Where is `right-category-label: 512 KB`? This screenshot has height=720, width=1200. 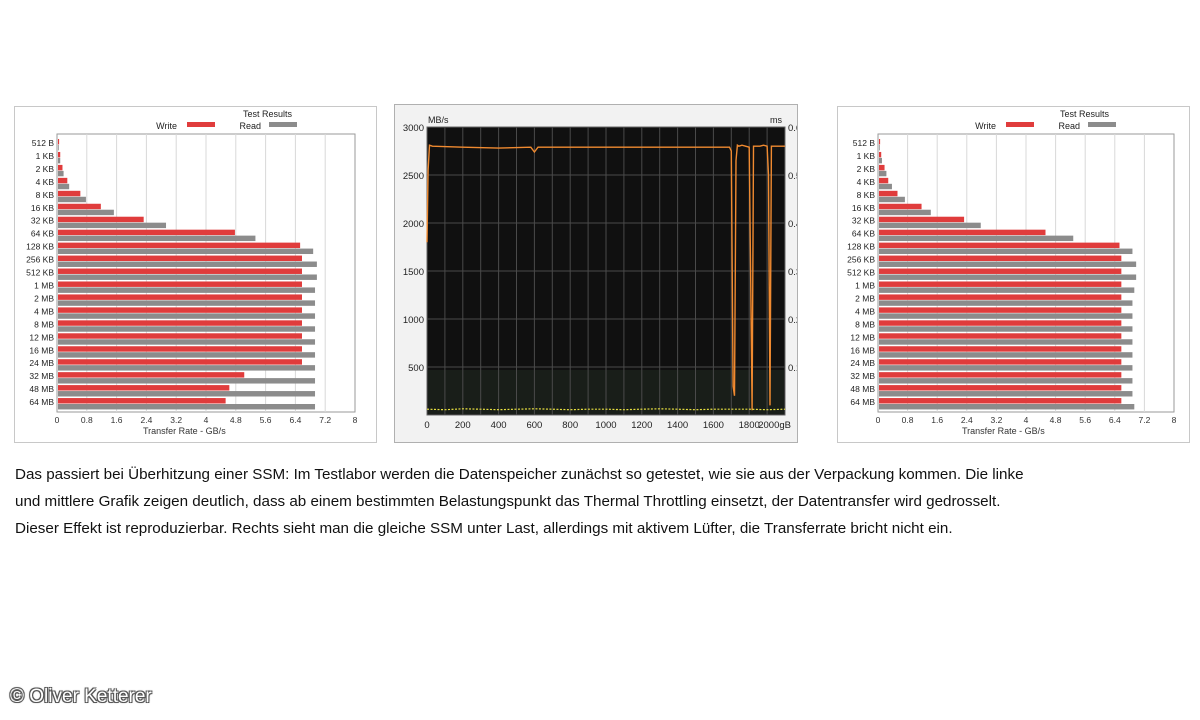
right-category-label: 512 KB is located at coordinates (861, 273).